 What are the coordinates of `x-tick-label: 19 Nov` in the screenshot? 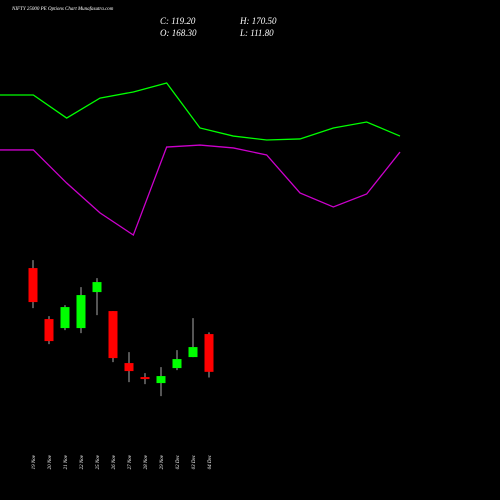 It's located at (34, 461).